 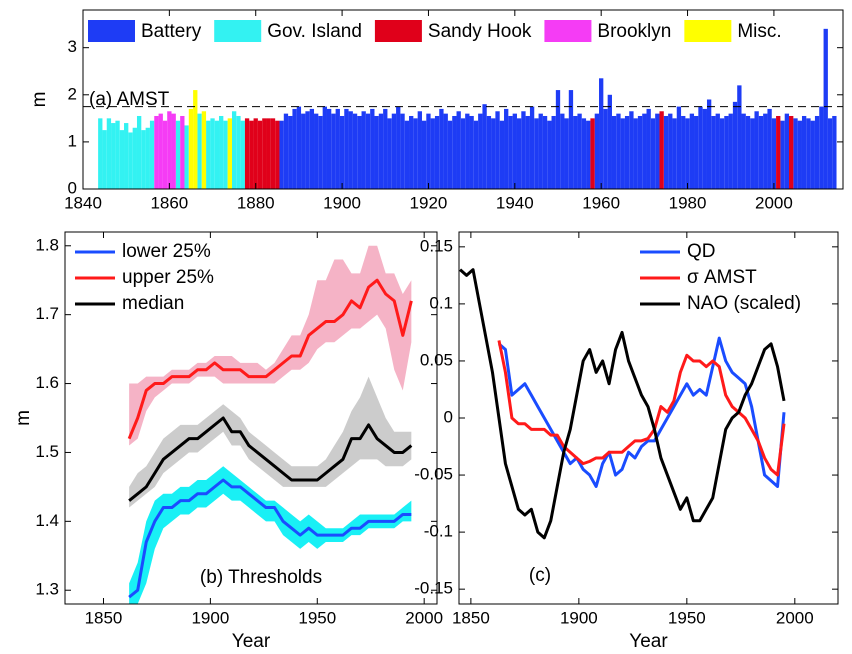 I want to click on y-tick-label: 3, so click(x=72, y=46).